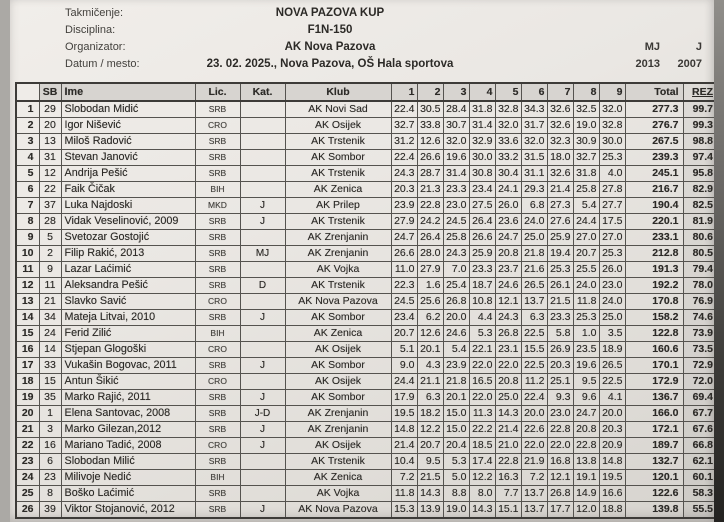  Describe the element at coordinates (654, 510) in the screenshot. I see `total-cell: 139.8` at that location.